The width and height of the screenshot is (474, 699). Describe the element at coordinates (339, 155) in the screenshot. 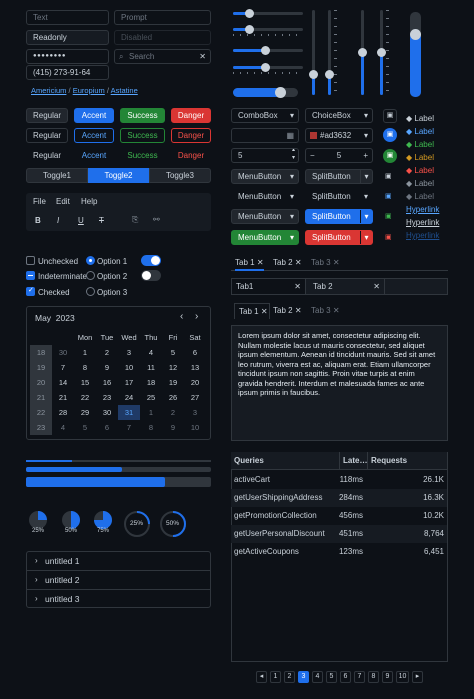

I see `spinner-split: − 5 +` at that location.